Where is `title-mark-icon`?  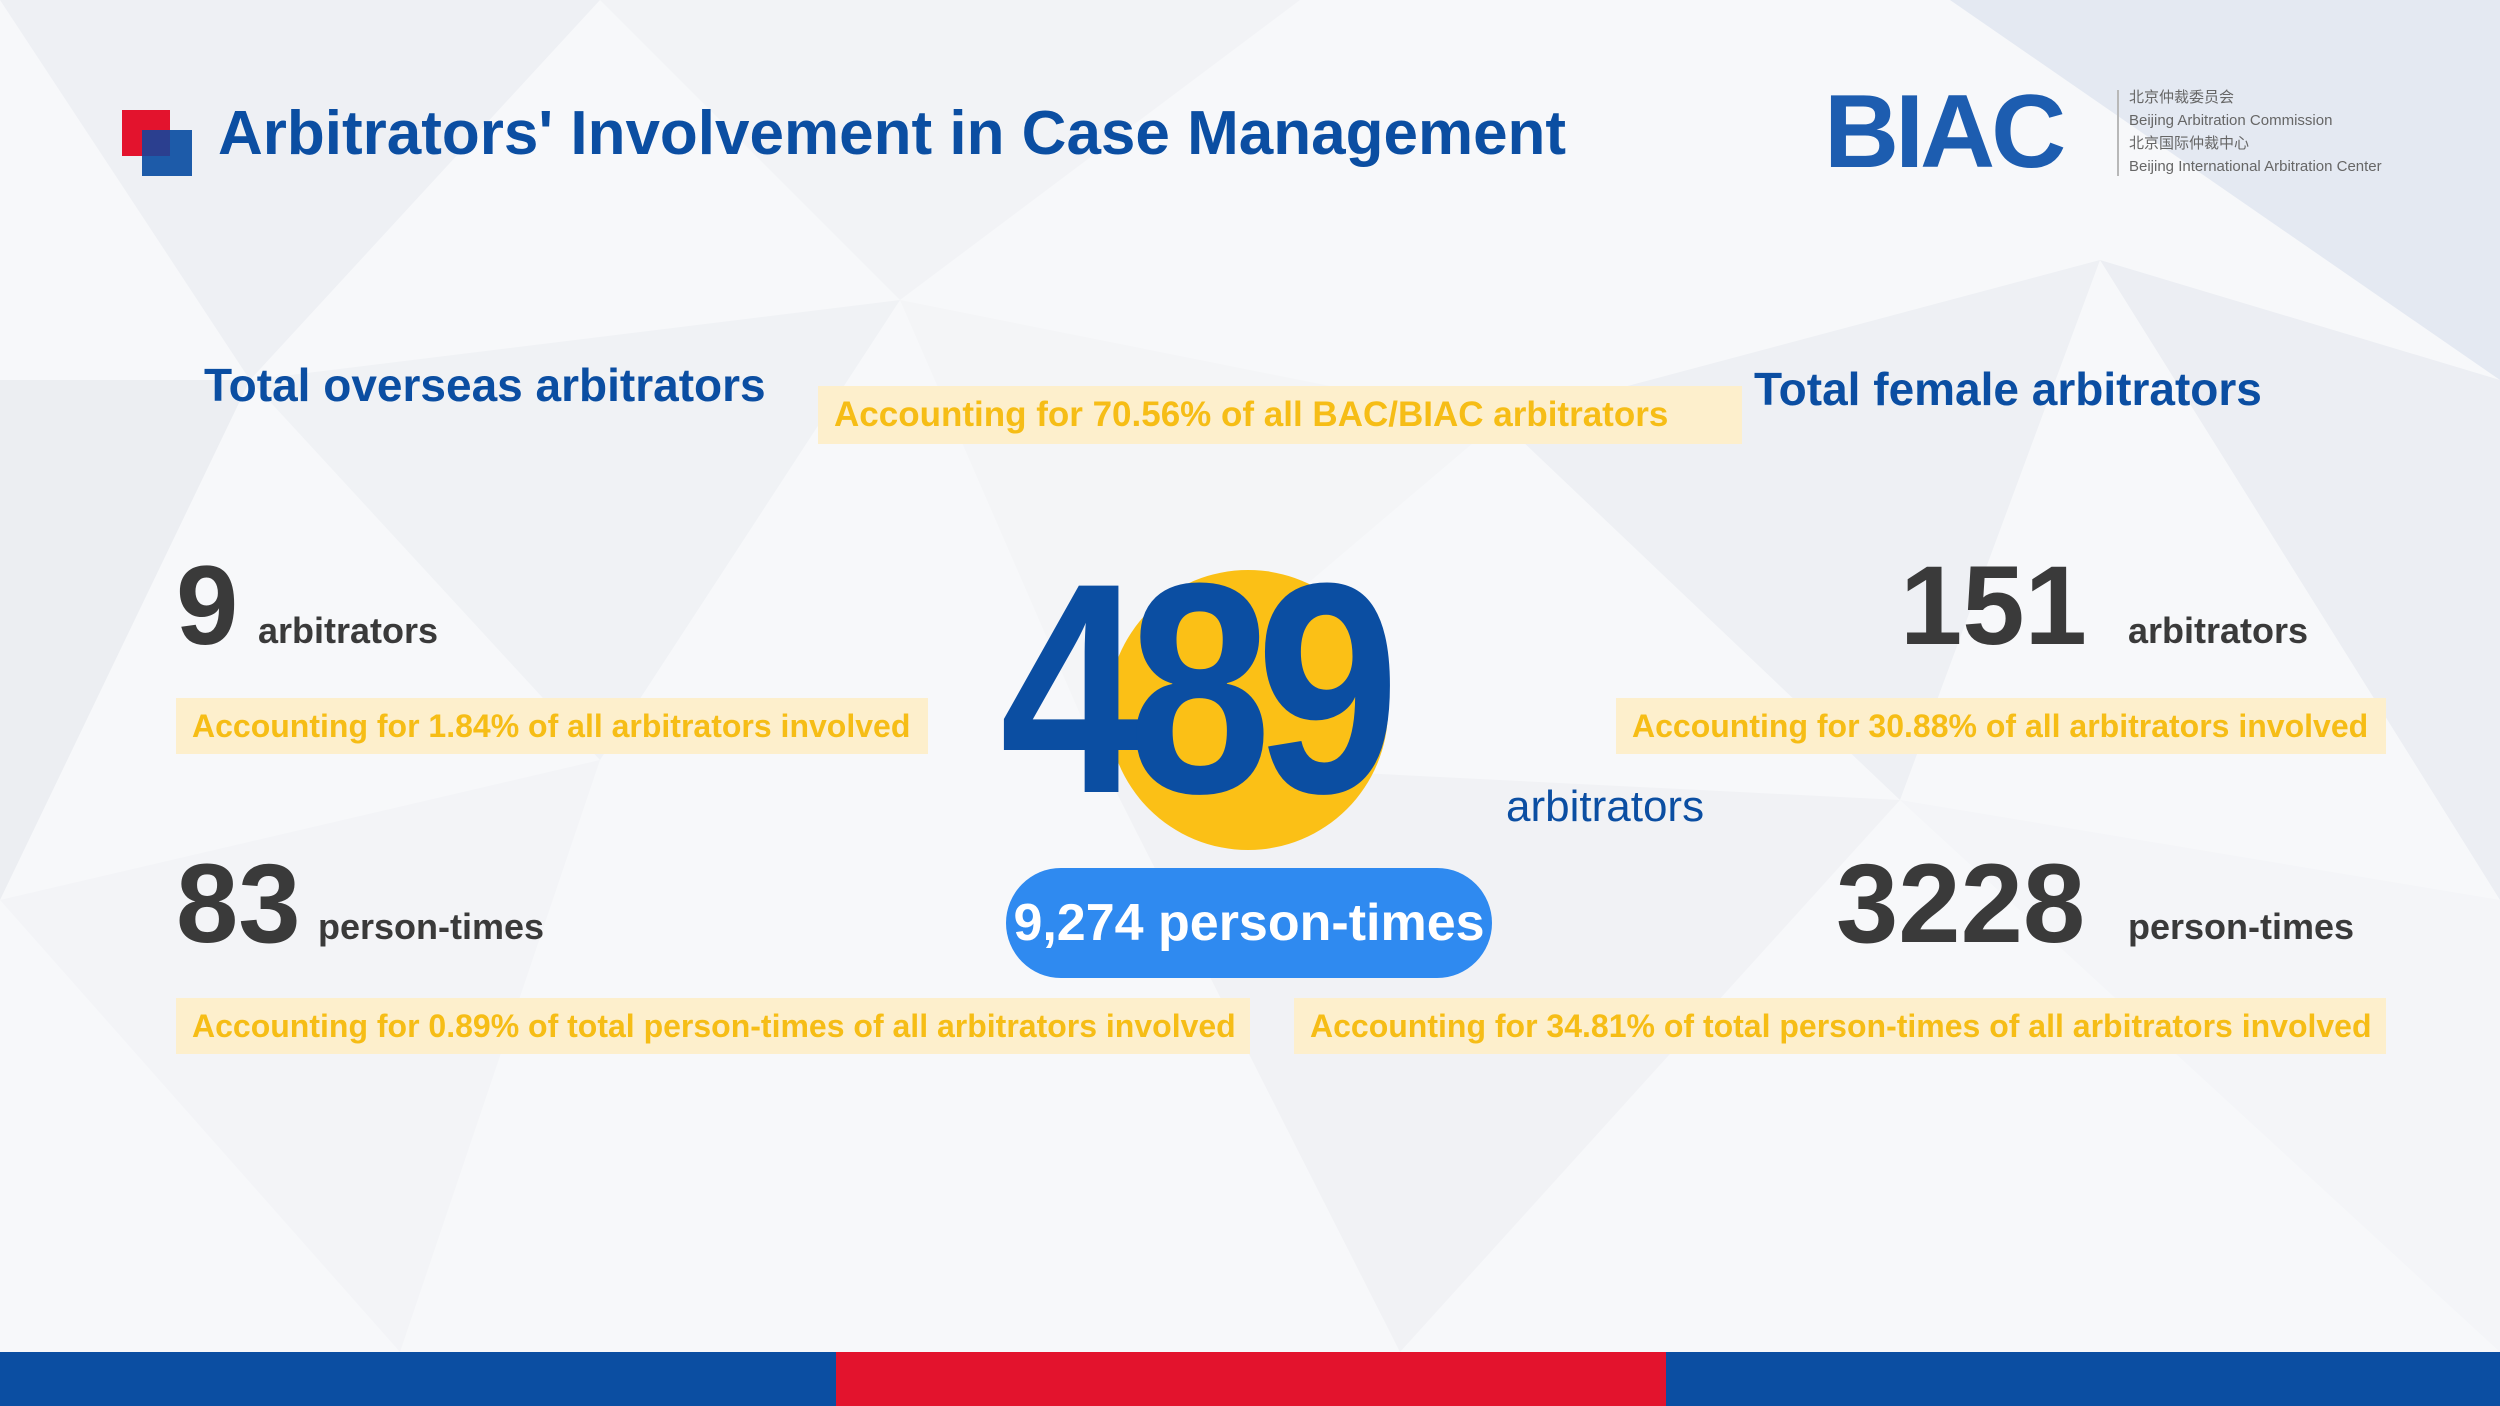 title-mark-icon is located at coordinates (157, 143).